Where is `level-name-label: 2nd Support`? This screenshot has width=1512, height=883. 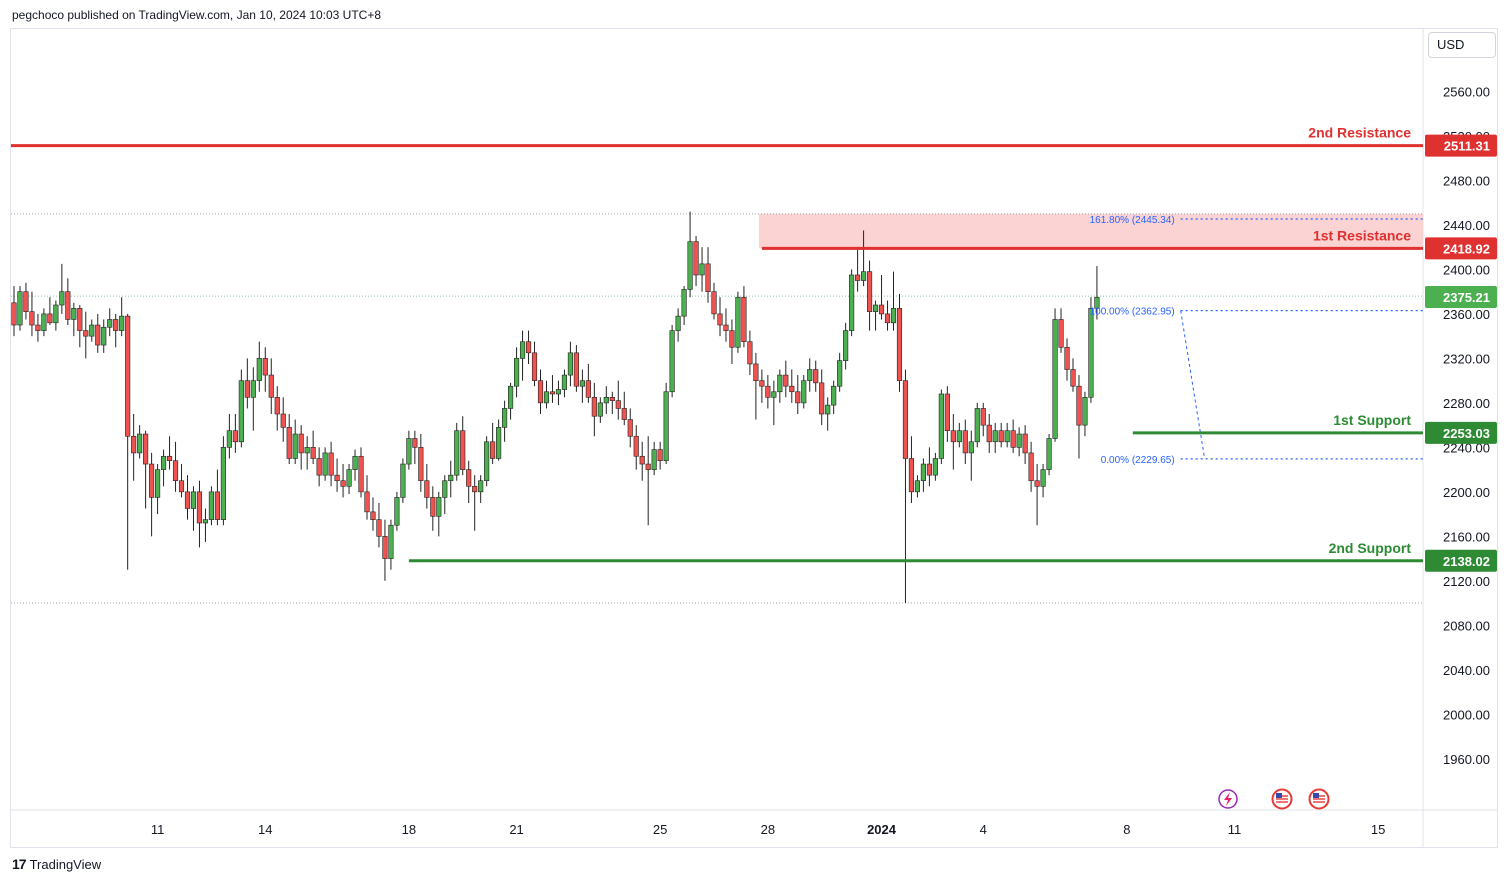 level-name-label: 2nd Support is located at coordinates (1370, 548).